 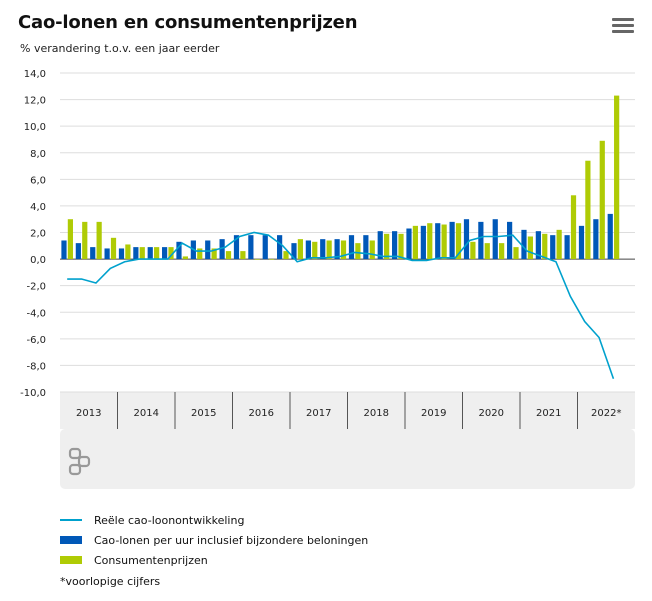 I want to click on x-year-label: 2013, so click(x=88, y=413).